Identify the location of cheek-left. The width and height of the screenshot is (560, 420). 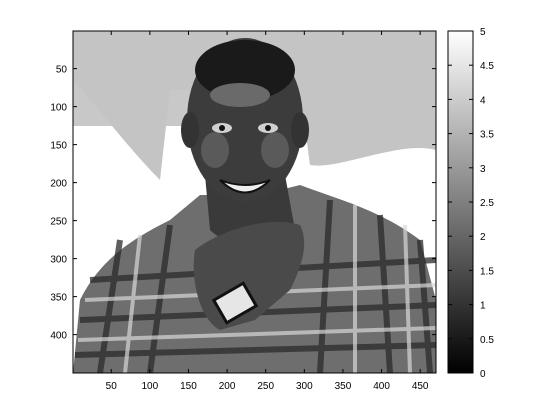
(215, 150).